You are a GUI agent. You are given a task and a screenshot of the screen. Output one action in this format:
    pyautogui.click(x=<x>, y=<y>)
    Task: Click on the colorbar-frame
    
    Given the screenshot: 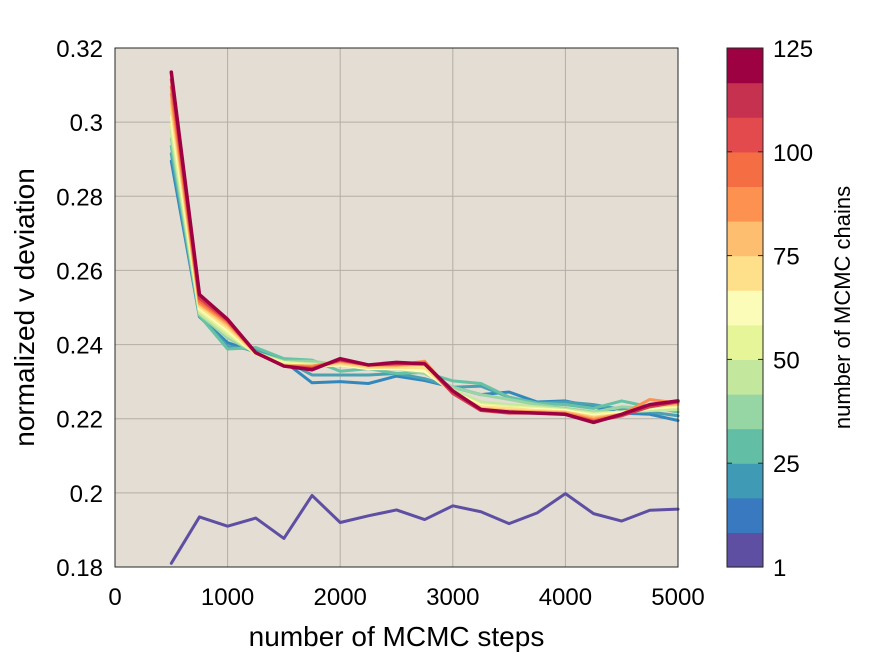 What is the action you would take?
    pyautogui.click(x=745, y=307)
    